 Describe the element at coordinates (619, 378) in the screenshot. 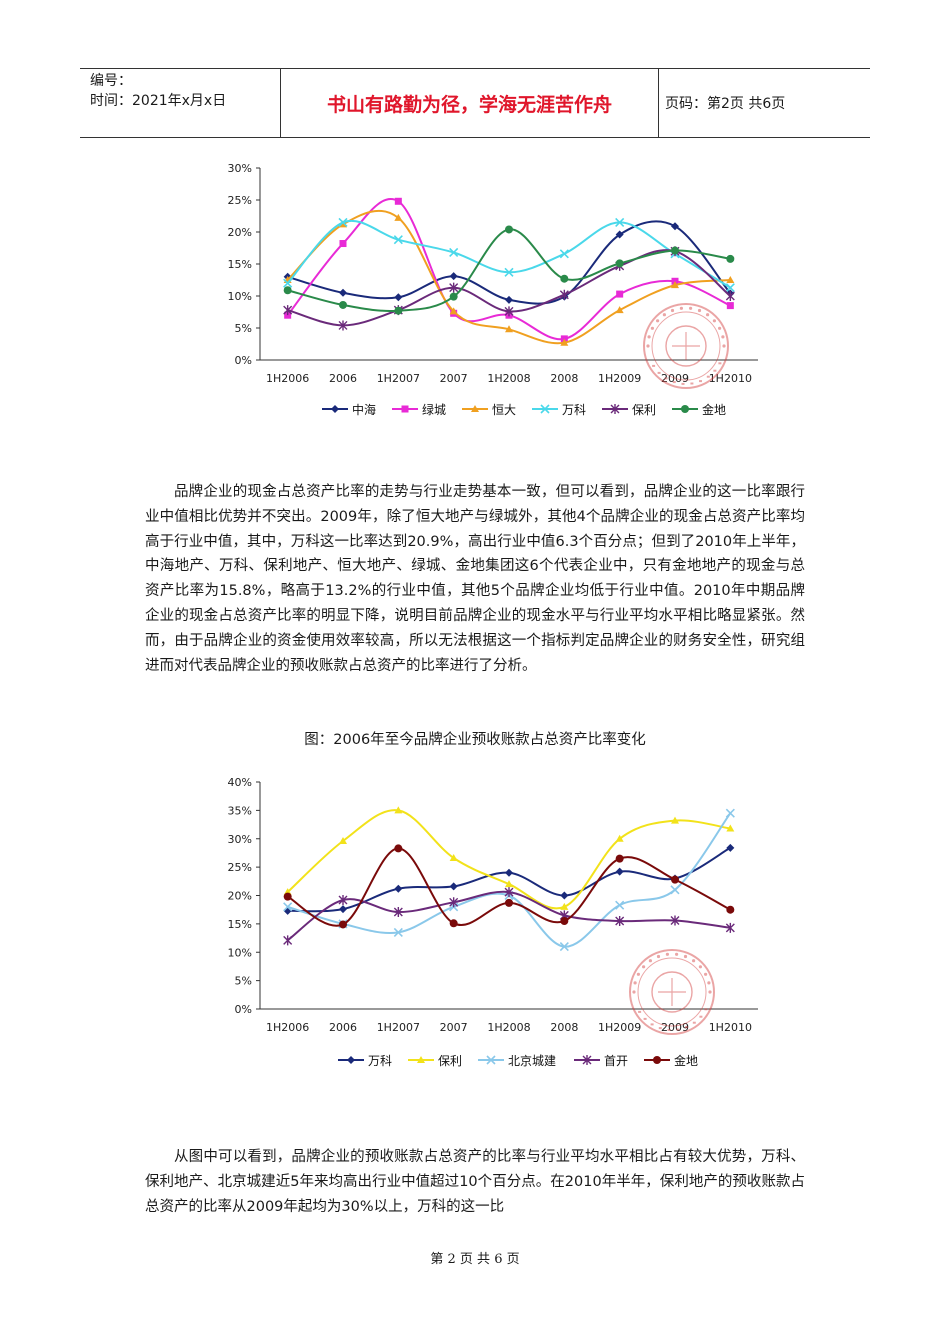

I see `x-tick-label: 1H2009` at that location.